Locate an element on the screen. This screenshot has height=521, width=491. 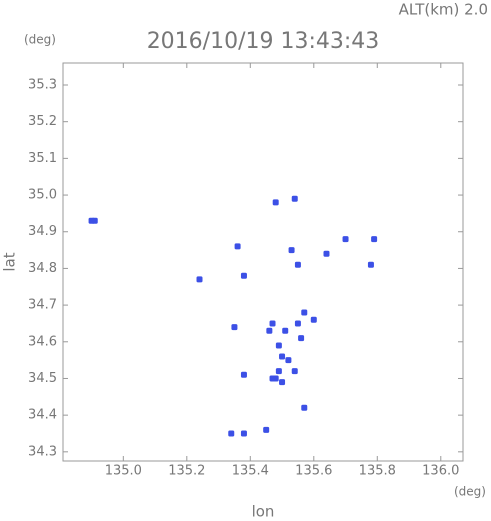
y-tick-label: 34.5 is located at coordinates (42, 378).